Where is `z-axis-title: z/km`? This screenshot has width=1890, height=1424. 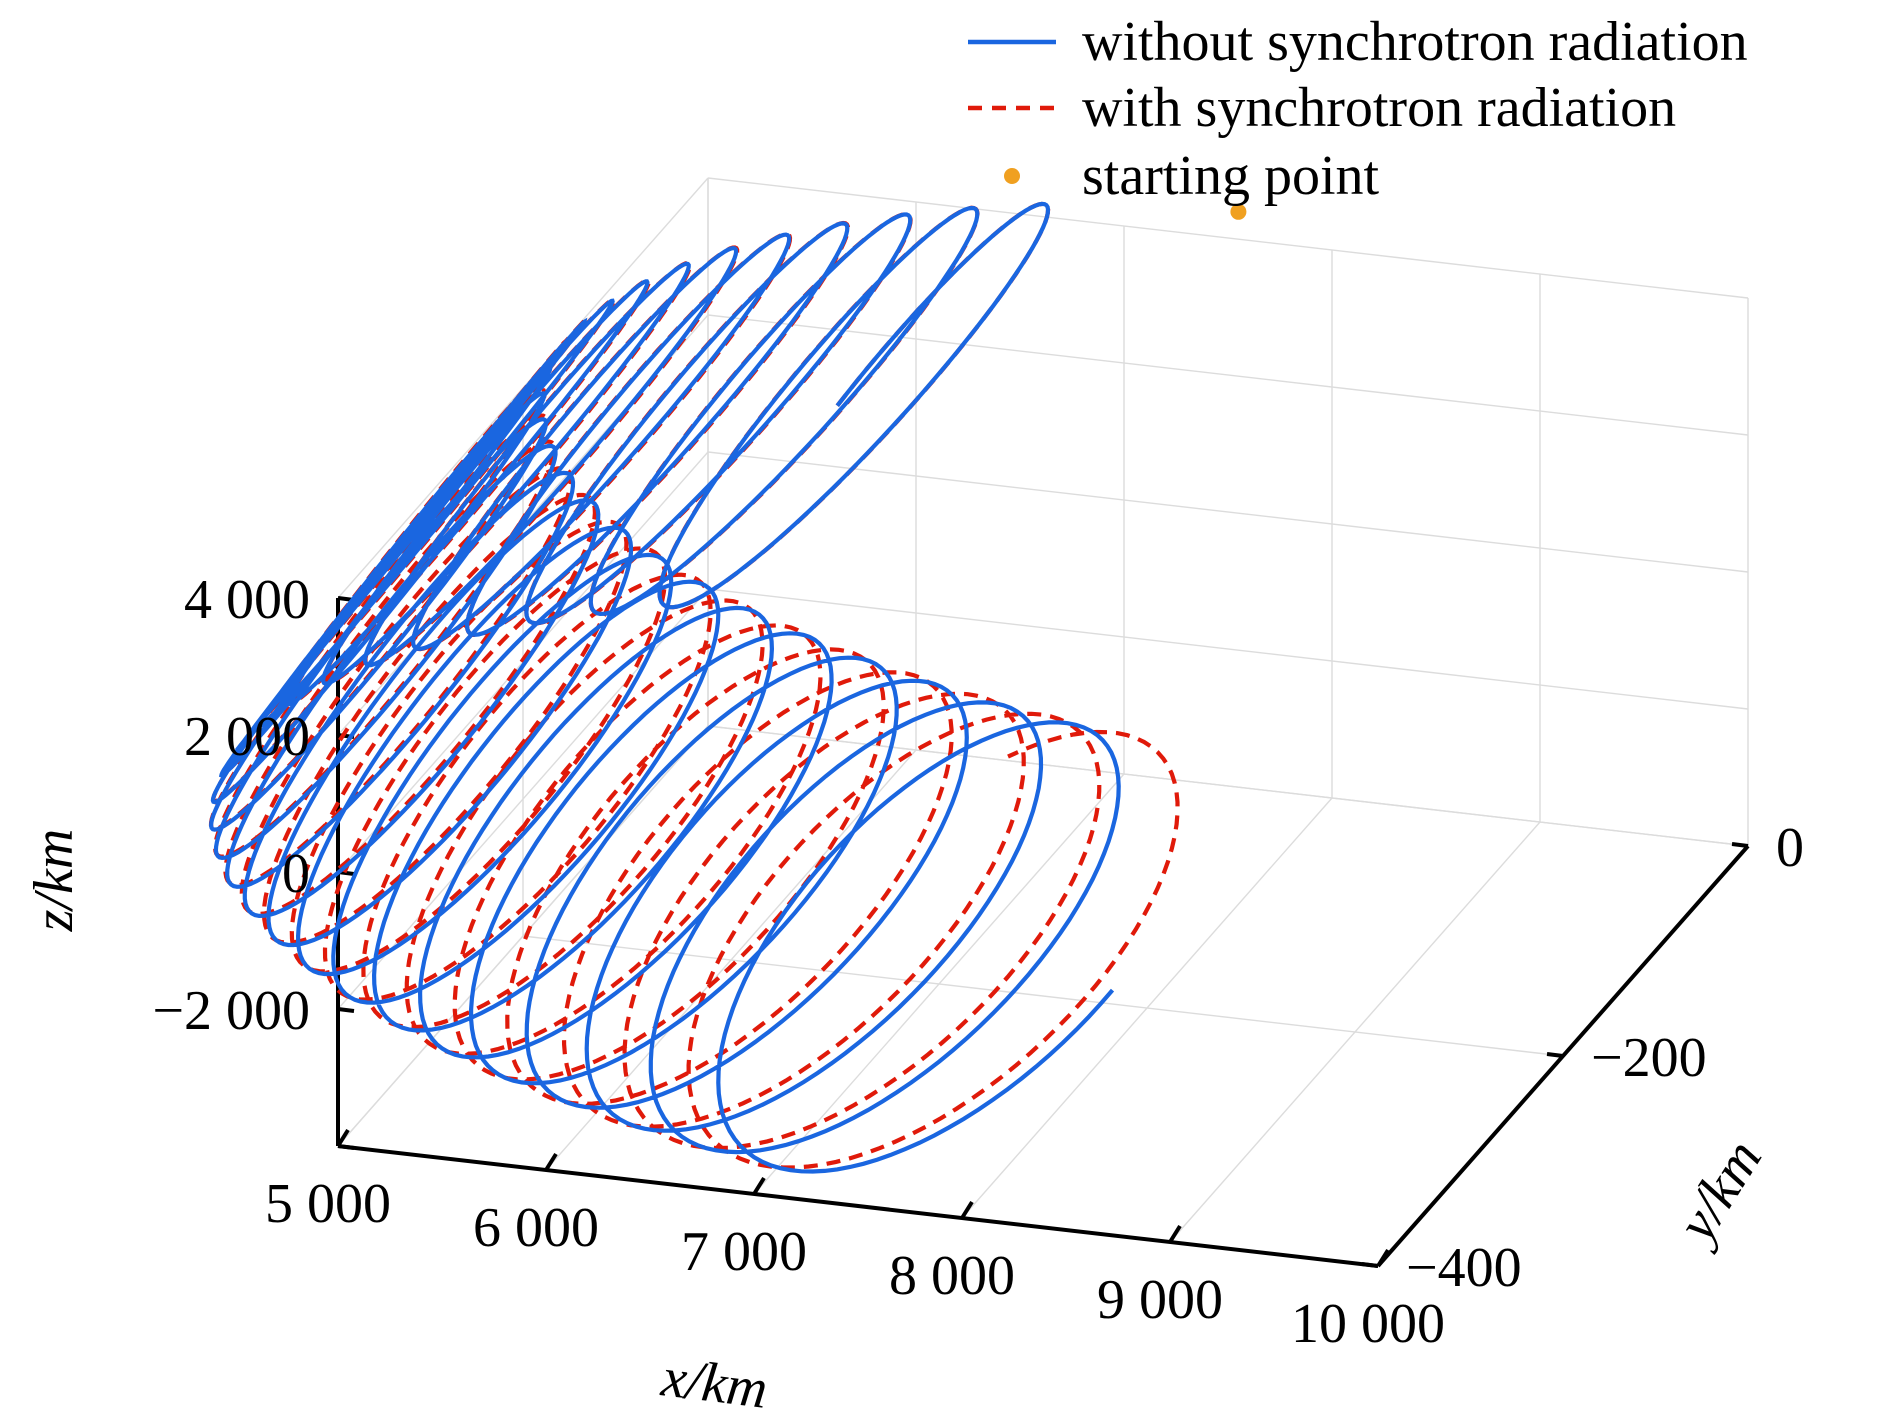
z-axis-title: z/km is located at coordinates (54, 881).